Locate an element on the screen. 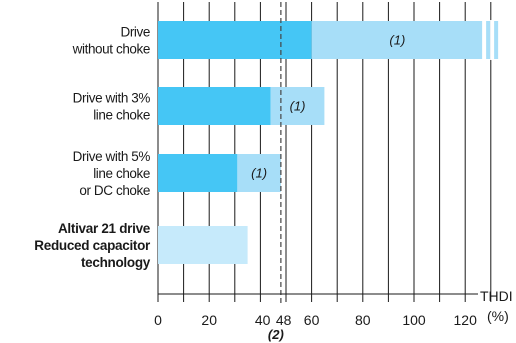 This screenshot has height=343, width=516. bar-0-segment-label: (1) is located at coordinates (397, 40).